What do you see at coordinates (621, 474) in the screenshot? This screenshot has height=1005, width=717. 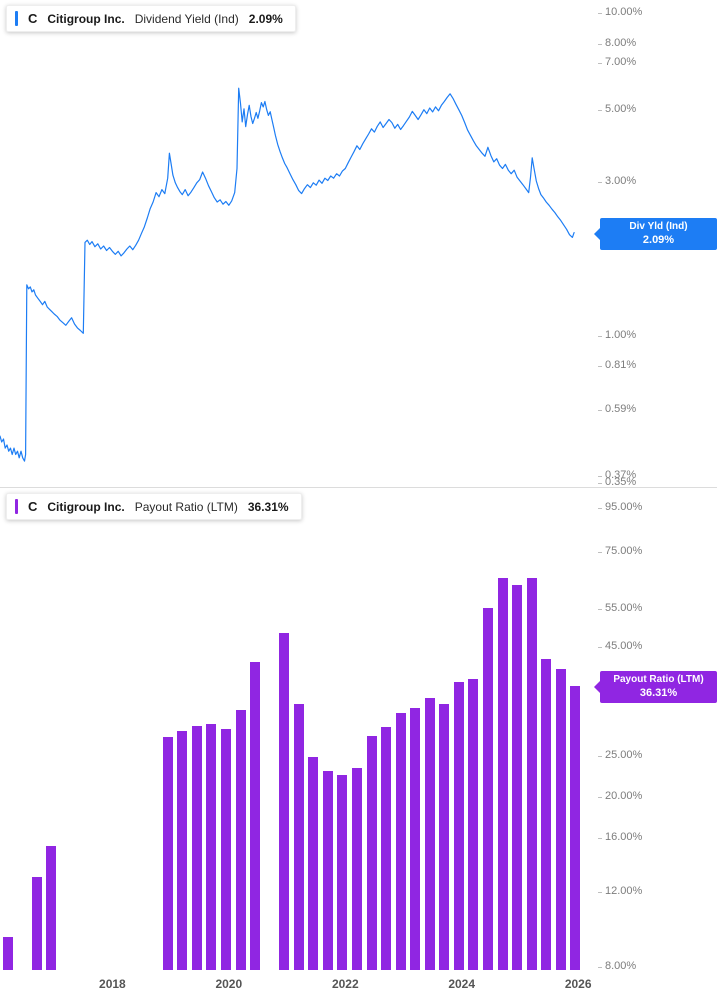 I see `y-axis-label: 0.37%` at bounding box center [621, 474].